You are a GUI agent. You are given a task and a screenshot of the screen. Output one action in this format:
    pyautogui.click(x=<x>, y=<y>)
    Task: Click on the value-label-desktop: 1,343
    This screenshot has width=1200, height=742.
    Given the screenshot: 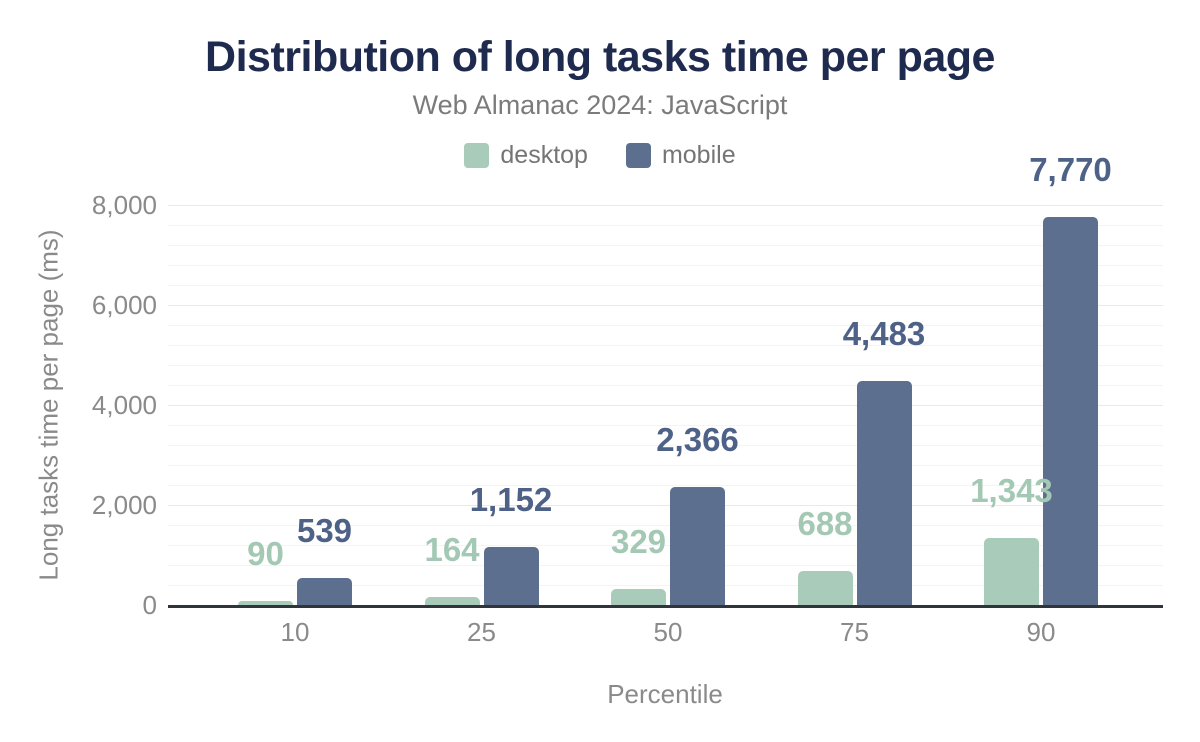 What is the action you would take?
    pyautogui.click(x=1011, y=490)
    